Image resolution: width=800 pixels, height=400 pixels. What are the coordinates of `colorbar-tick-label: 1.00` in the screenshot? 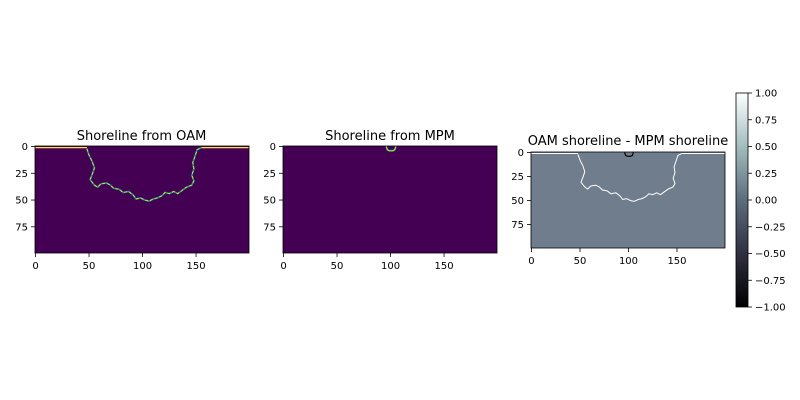 It's located at (766, 94).